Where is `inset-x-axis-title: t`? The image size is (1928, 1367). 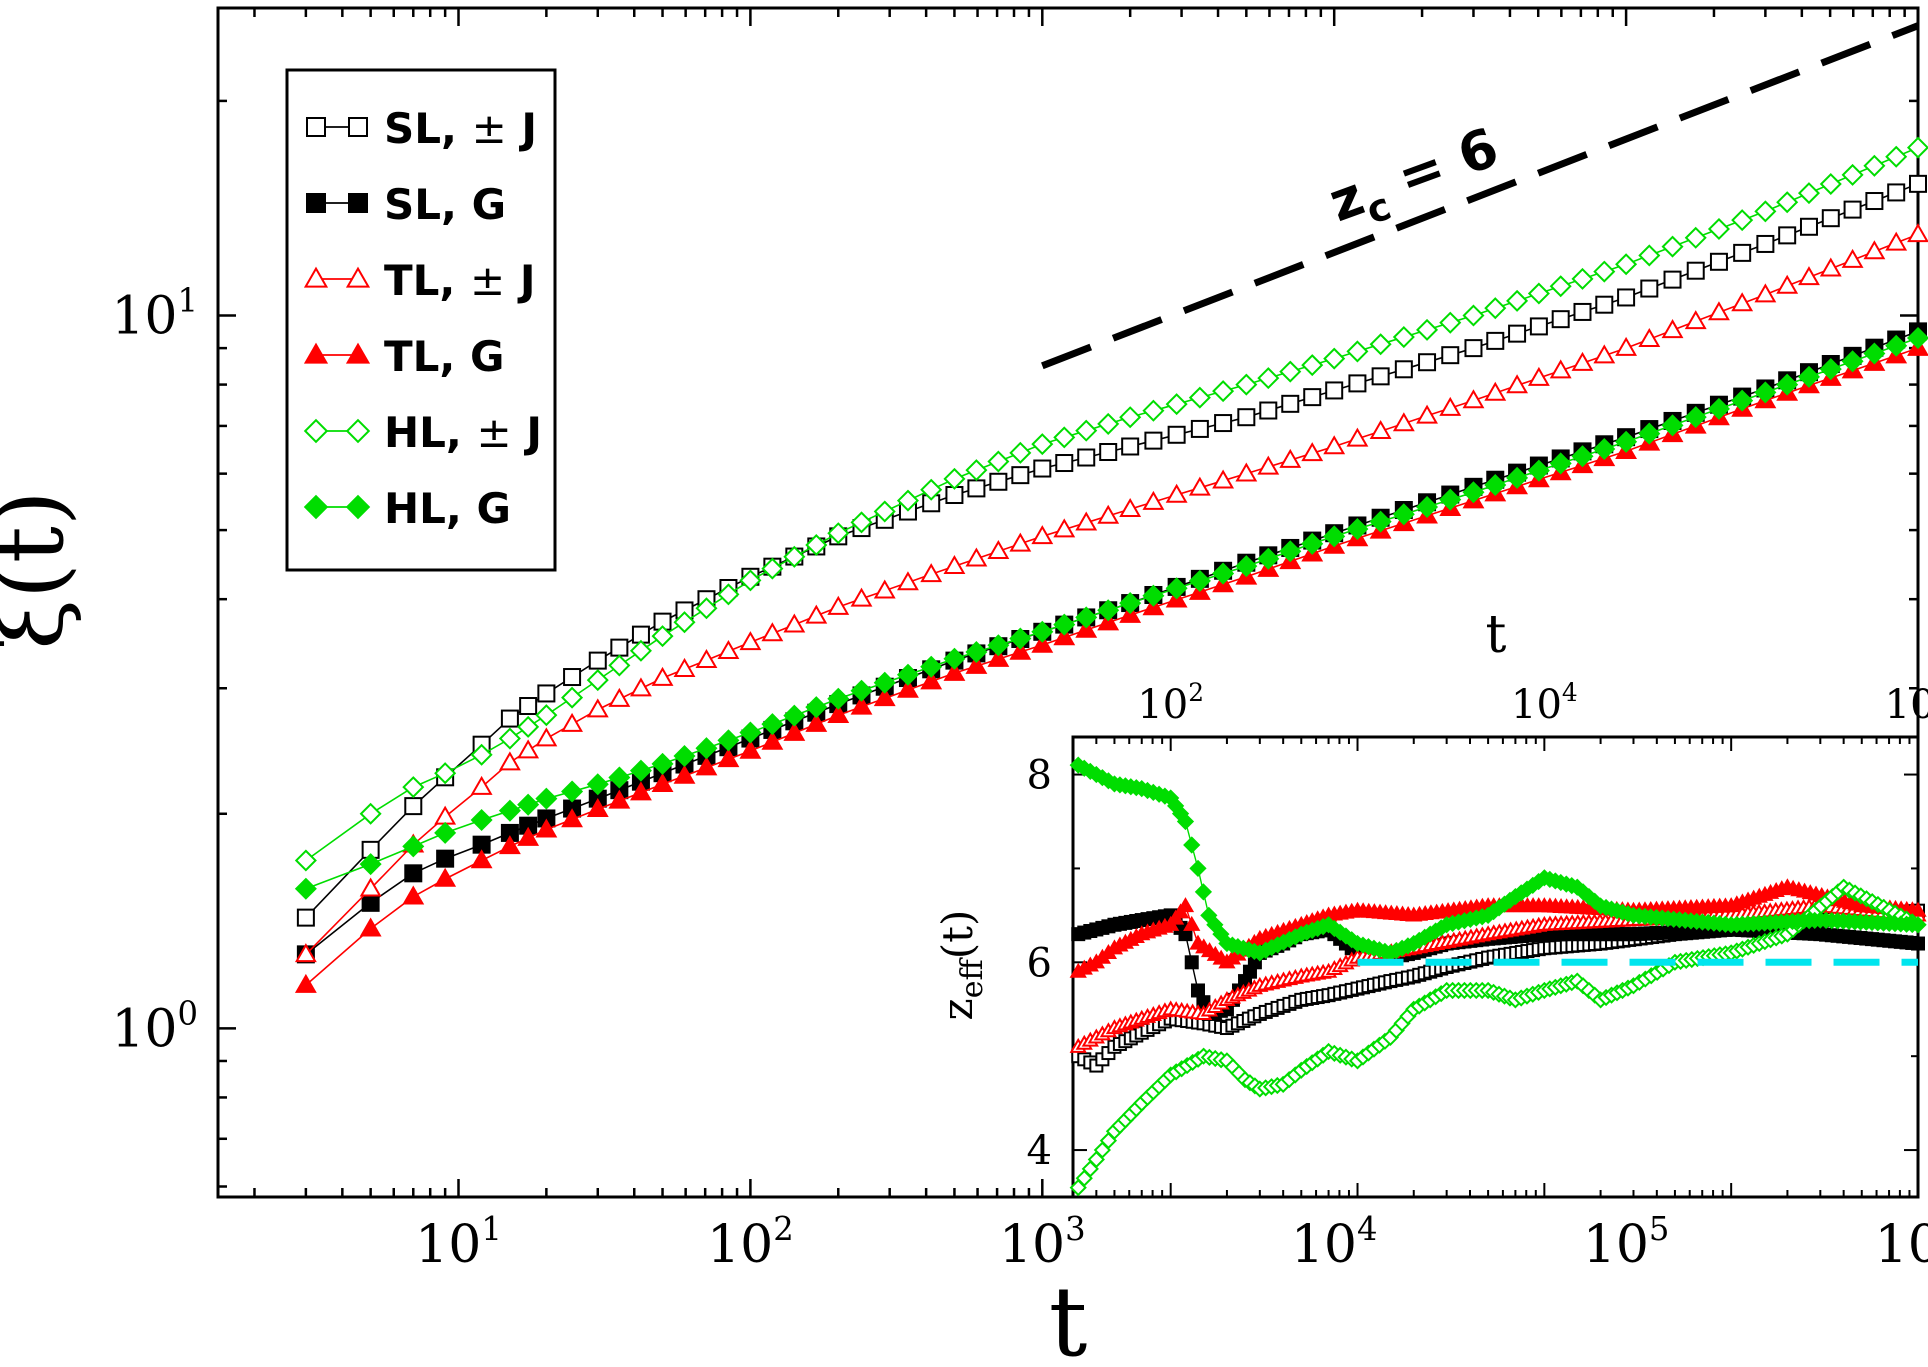 inset-x-axis-title: t is located at coordinates (1496, 635).